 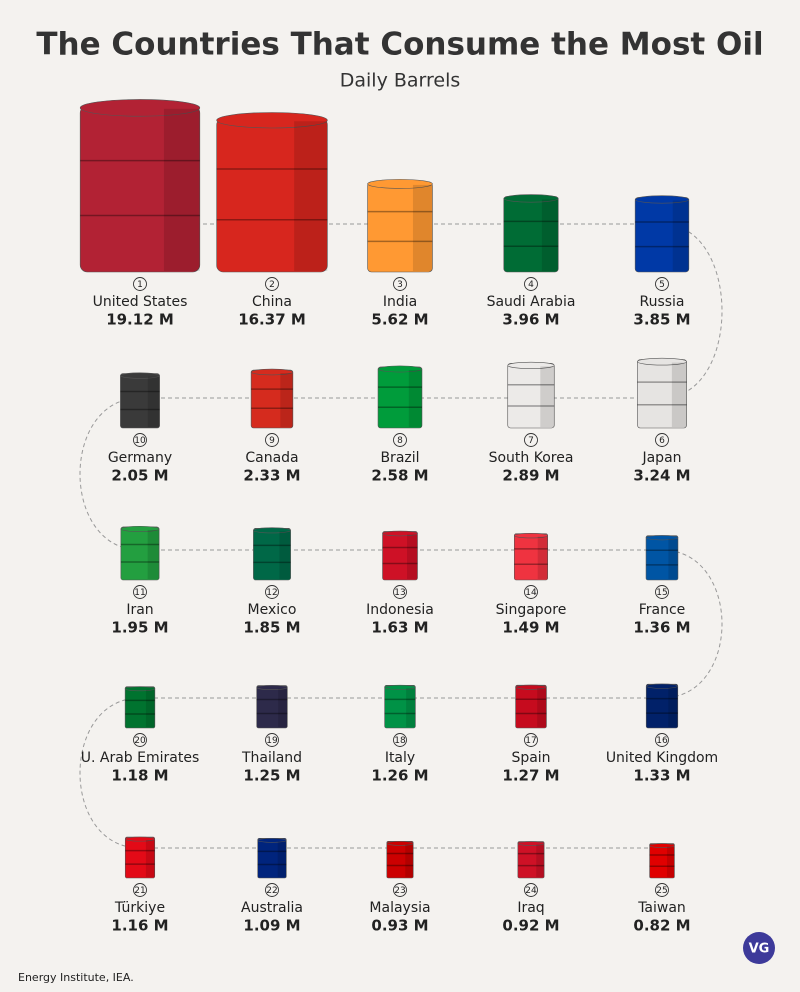 I want to click on rank: 23, so click(x=399, y=891).